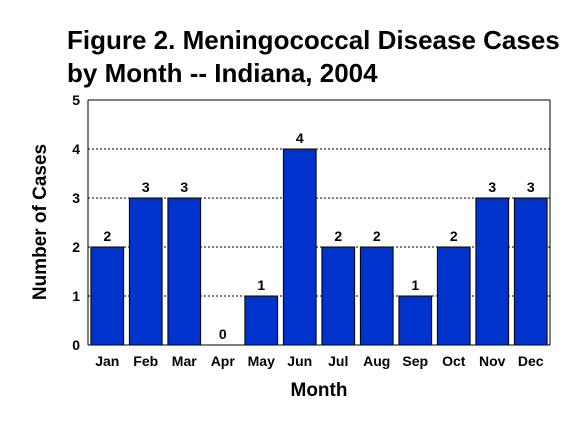 The width and height of the screenshot is (580, 427). Describe the element at coordinates (261, 285) in the screenshot. I see `data-label-may: 1` at that location.